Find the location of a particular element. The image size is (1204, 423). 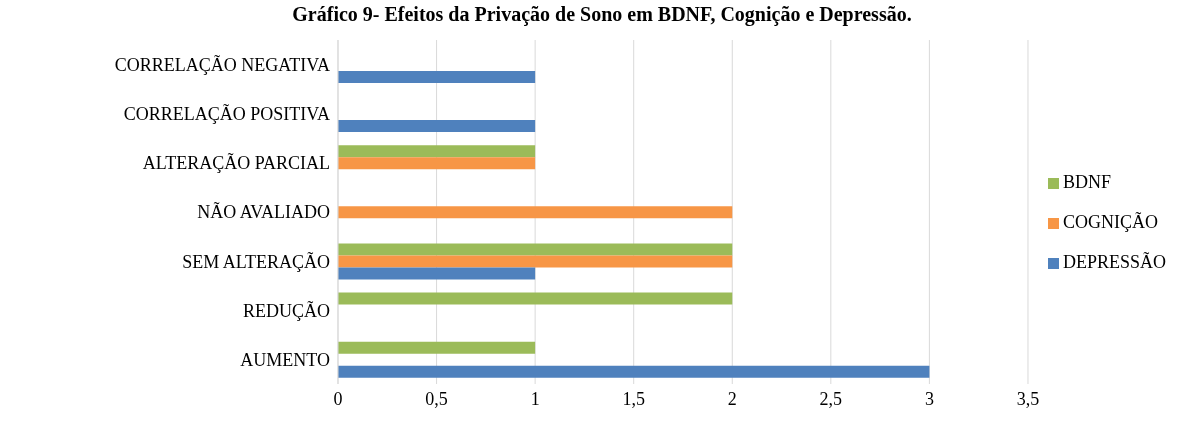

legend-label: BDNF is located at coordinates (1086, 182).